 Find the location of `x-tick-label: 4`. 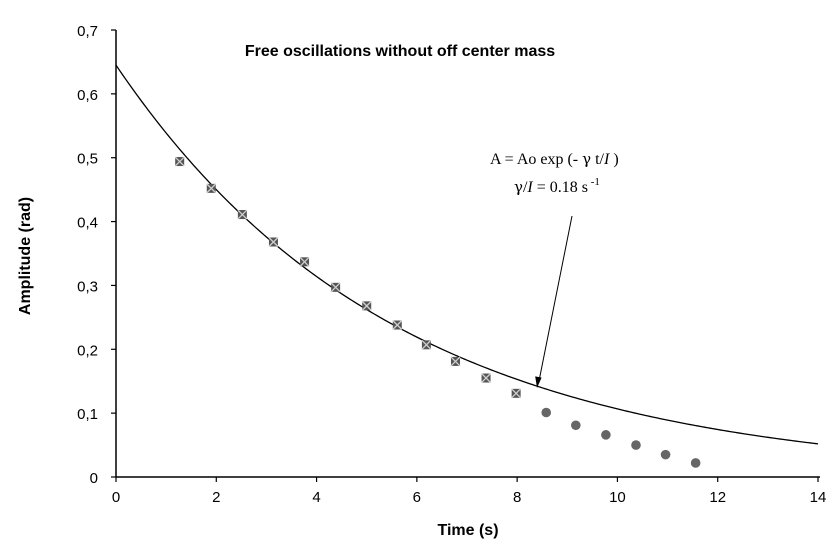

x-tick-label: 4 is located at coordinates (316, 497).